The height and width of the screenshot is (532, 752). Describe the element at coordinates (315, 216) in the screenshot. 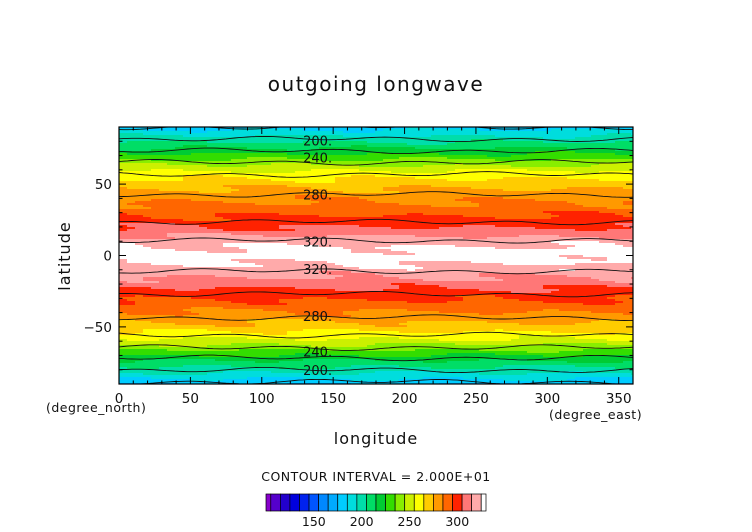

I see `heat-cell-r44-c24` at that location.